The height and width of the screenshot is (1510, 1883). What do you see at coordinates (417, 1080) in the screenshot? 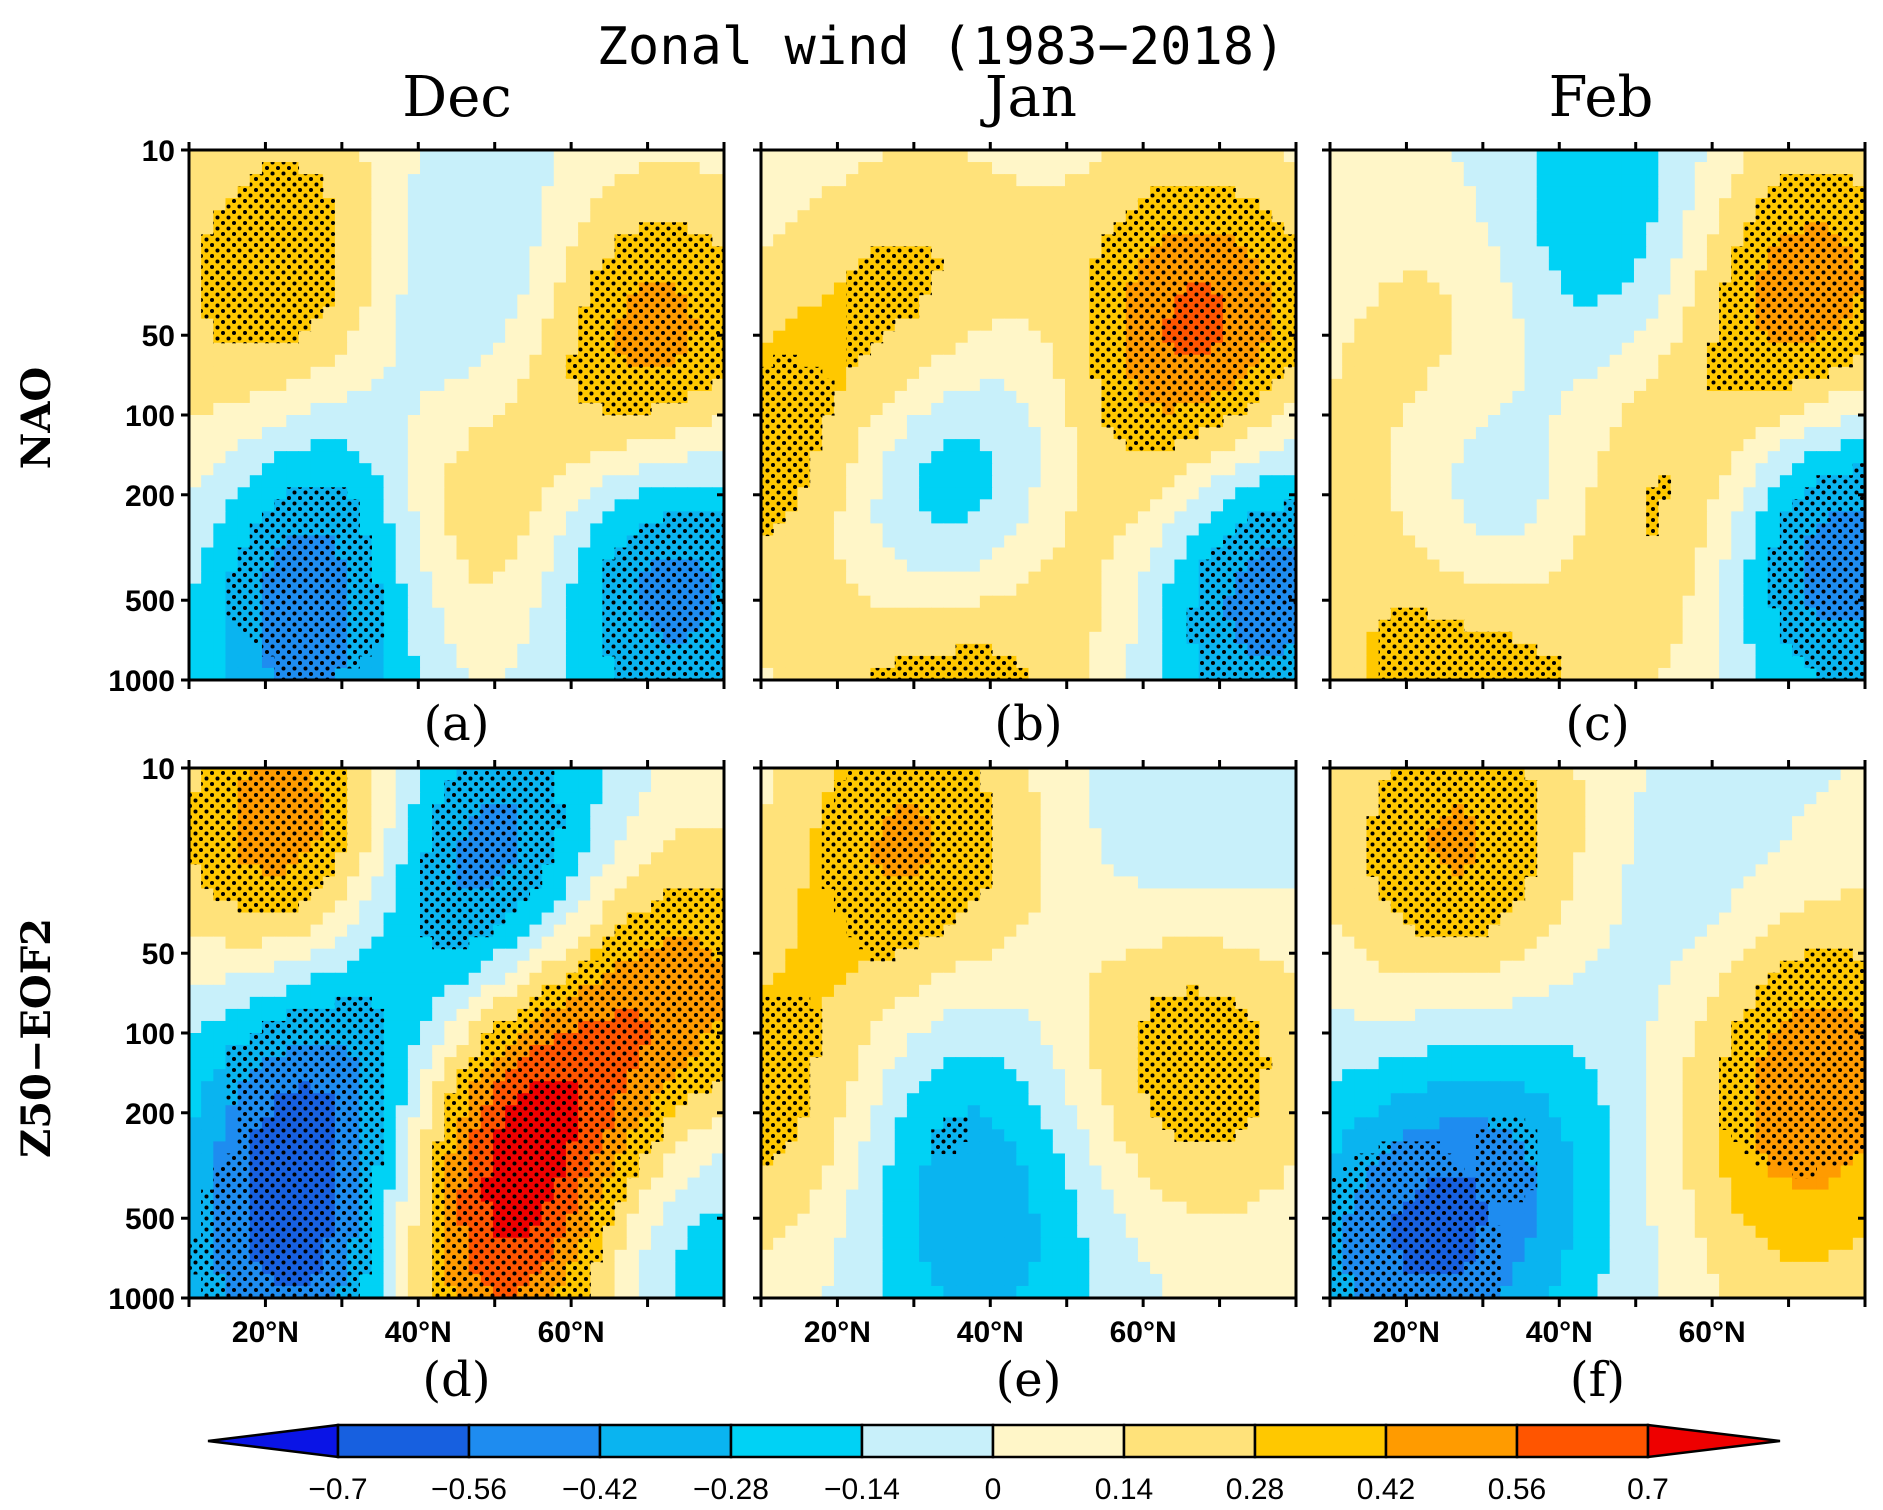
I see `panel-d: 10 50 100 200 500 1000 20°N 40°N 60°N (d)` at bounding box center [417, 1080].